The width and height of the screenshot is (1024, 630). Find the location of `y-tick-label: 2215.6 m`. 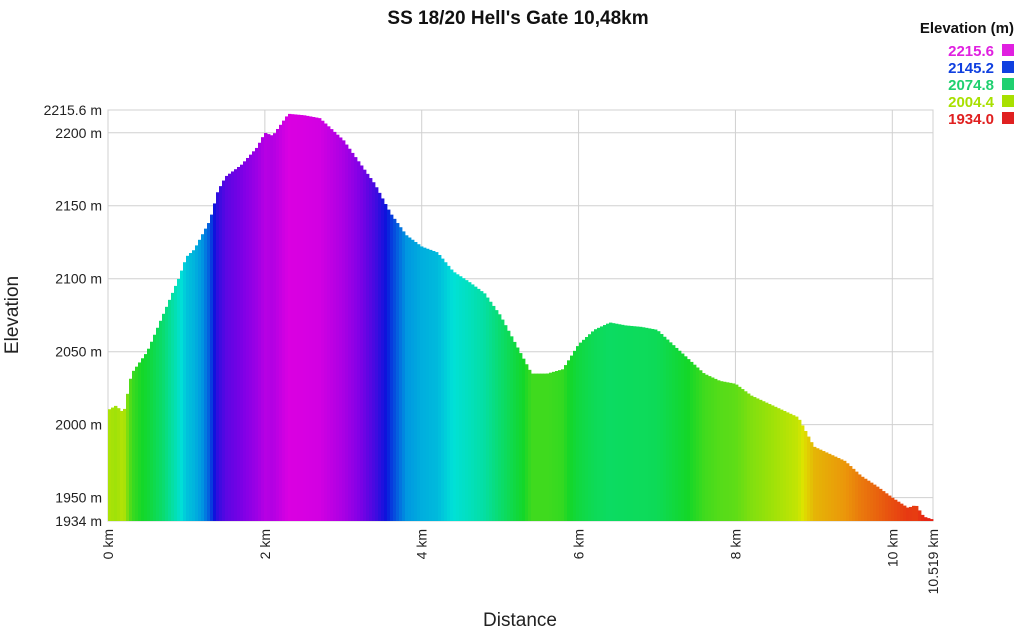

y-tick-label: 2215.6 m is located at coordinates (73, 110).